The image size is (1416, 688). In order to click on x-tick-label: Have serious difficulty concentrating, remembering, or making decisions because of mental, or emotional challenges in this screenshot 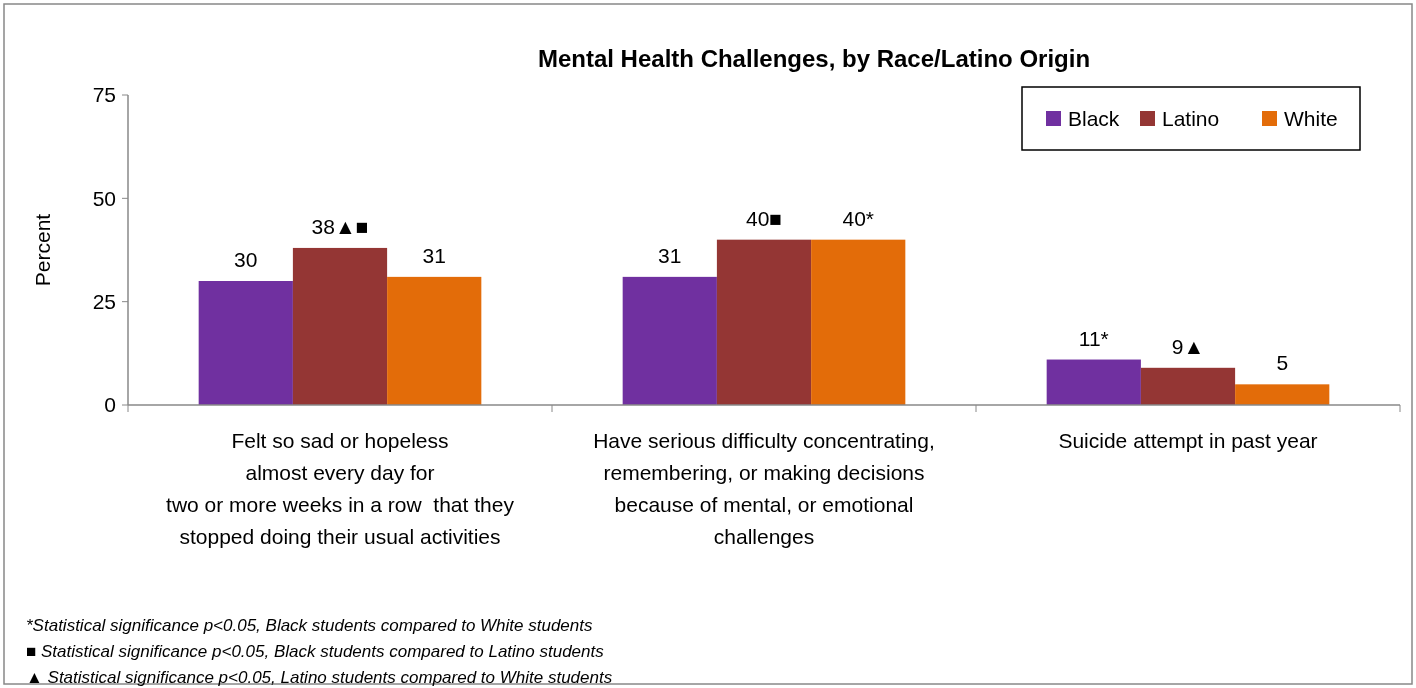, I will do `click(764, 488)`.